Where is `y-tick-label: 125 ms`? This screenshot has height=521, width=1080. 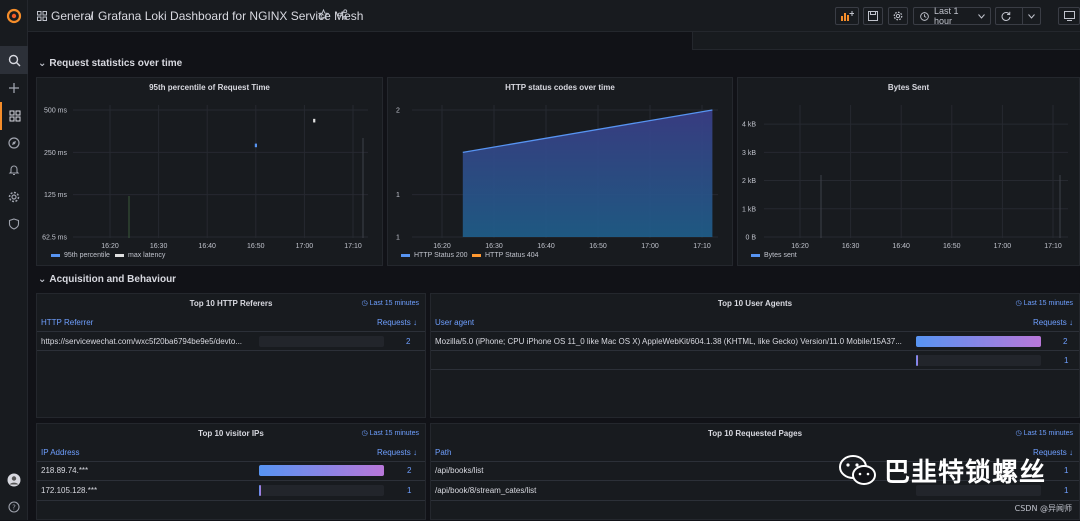
y-tick-label: 125 ms is located at coordinates (55, 195).